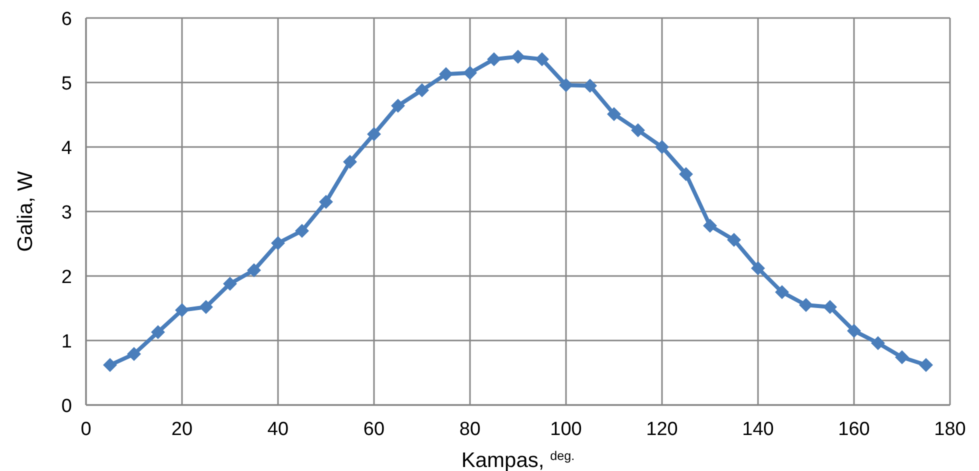 Image resolution: width=979 pixels, height=471 pixels. Describe the element at coordinates (66, 148) in the screenshot. I see `y-tick-label: 4` at that location.